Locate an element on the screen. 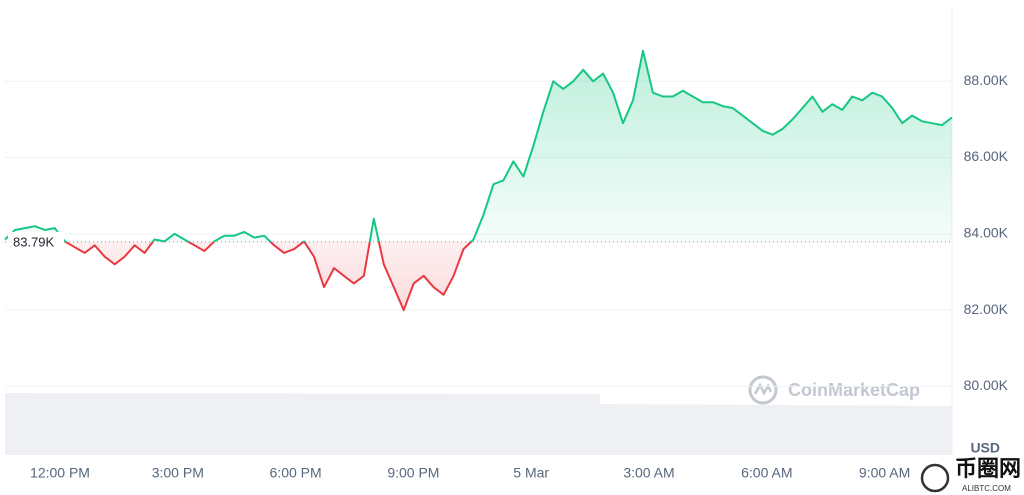 Image resolution: width=1024 pixels, height=495 pixels. baseline-label-bg is located at coordinates (36, 241).